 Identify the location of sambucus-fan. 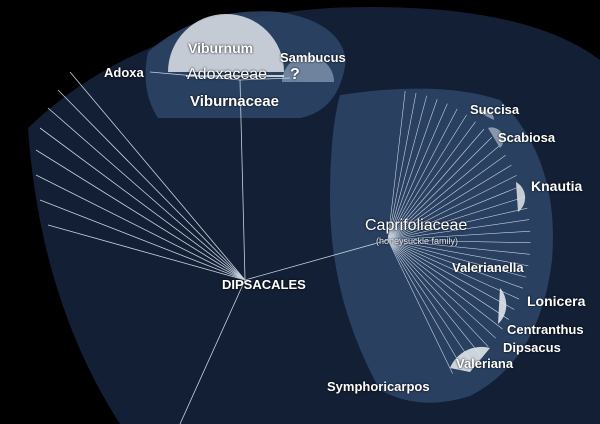
(308, 69).